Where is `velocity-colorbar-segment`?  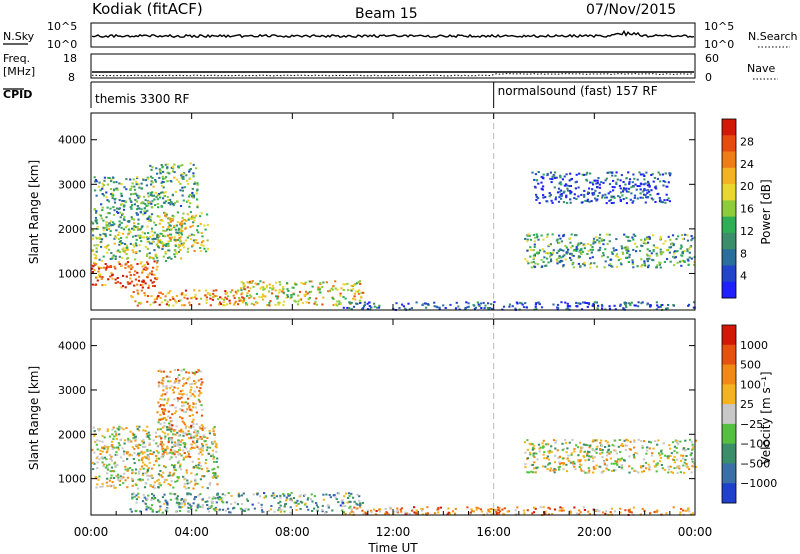 velocity-colorbar-segment is located at coordinates (729, 493).